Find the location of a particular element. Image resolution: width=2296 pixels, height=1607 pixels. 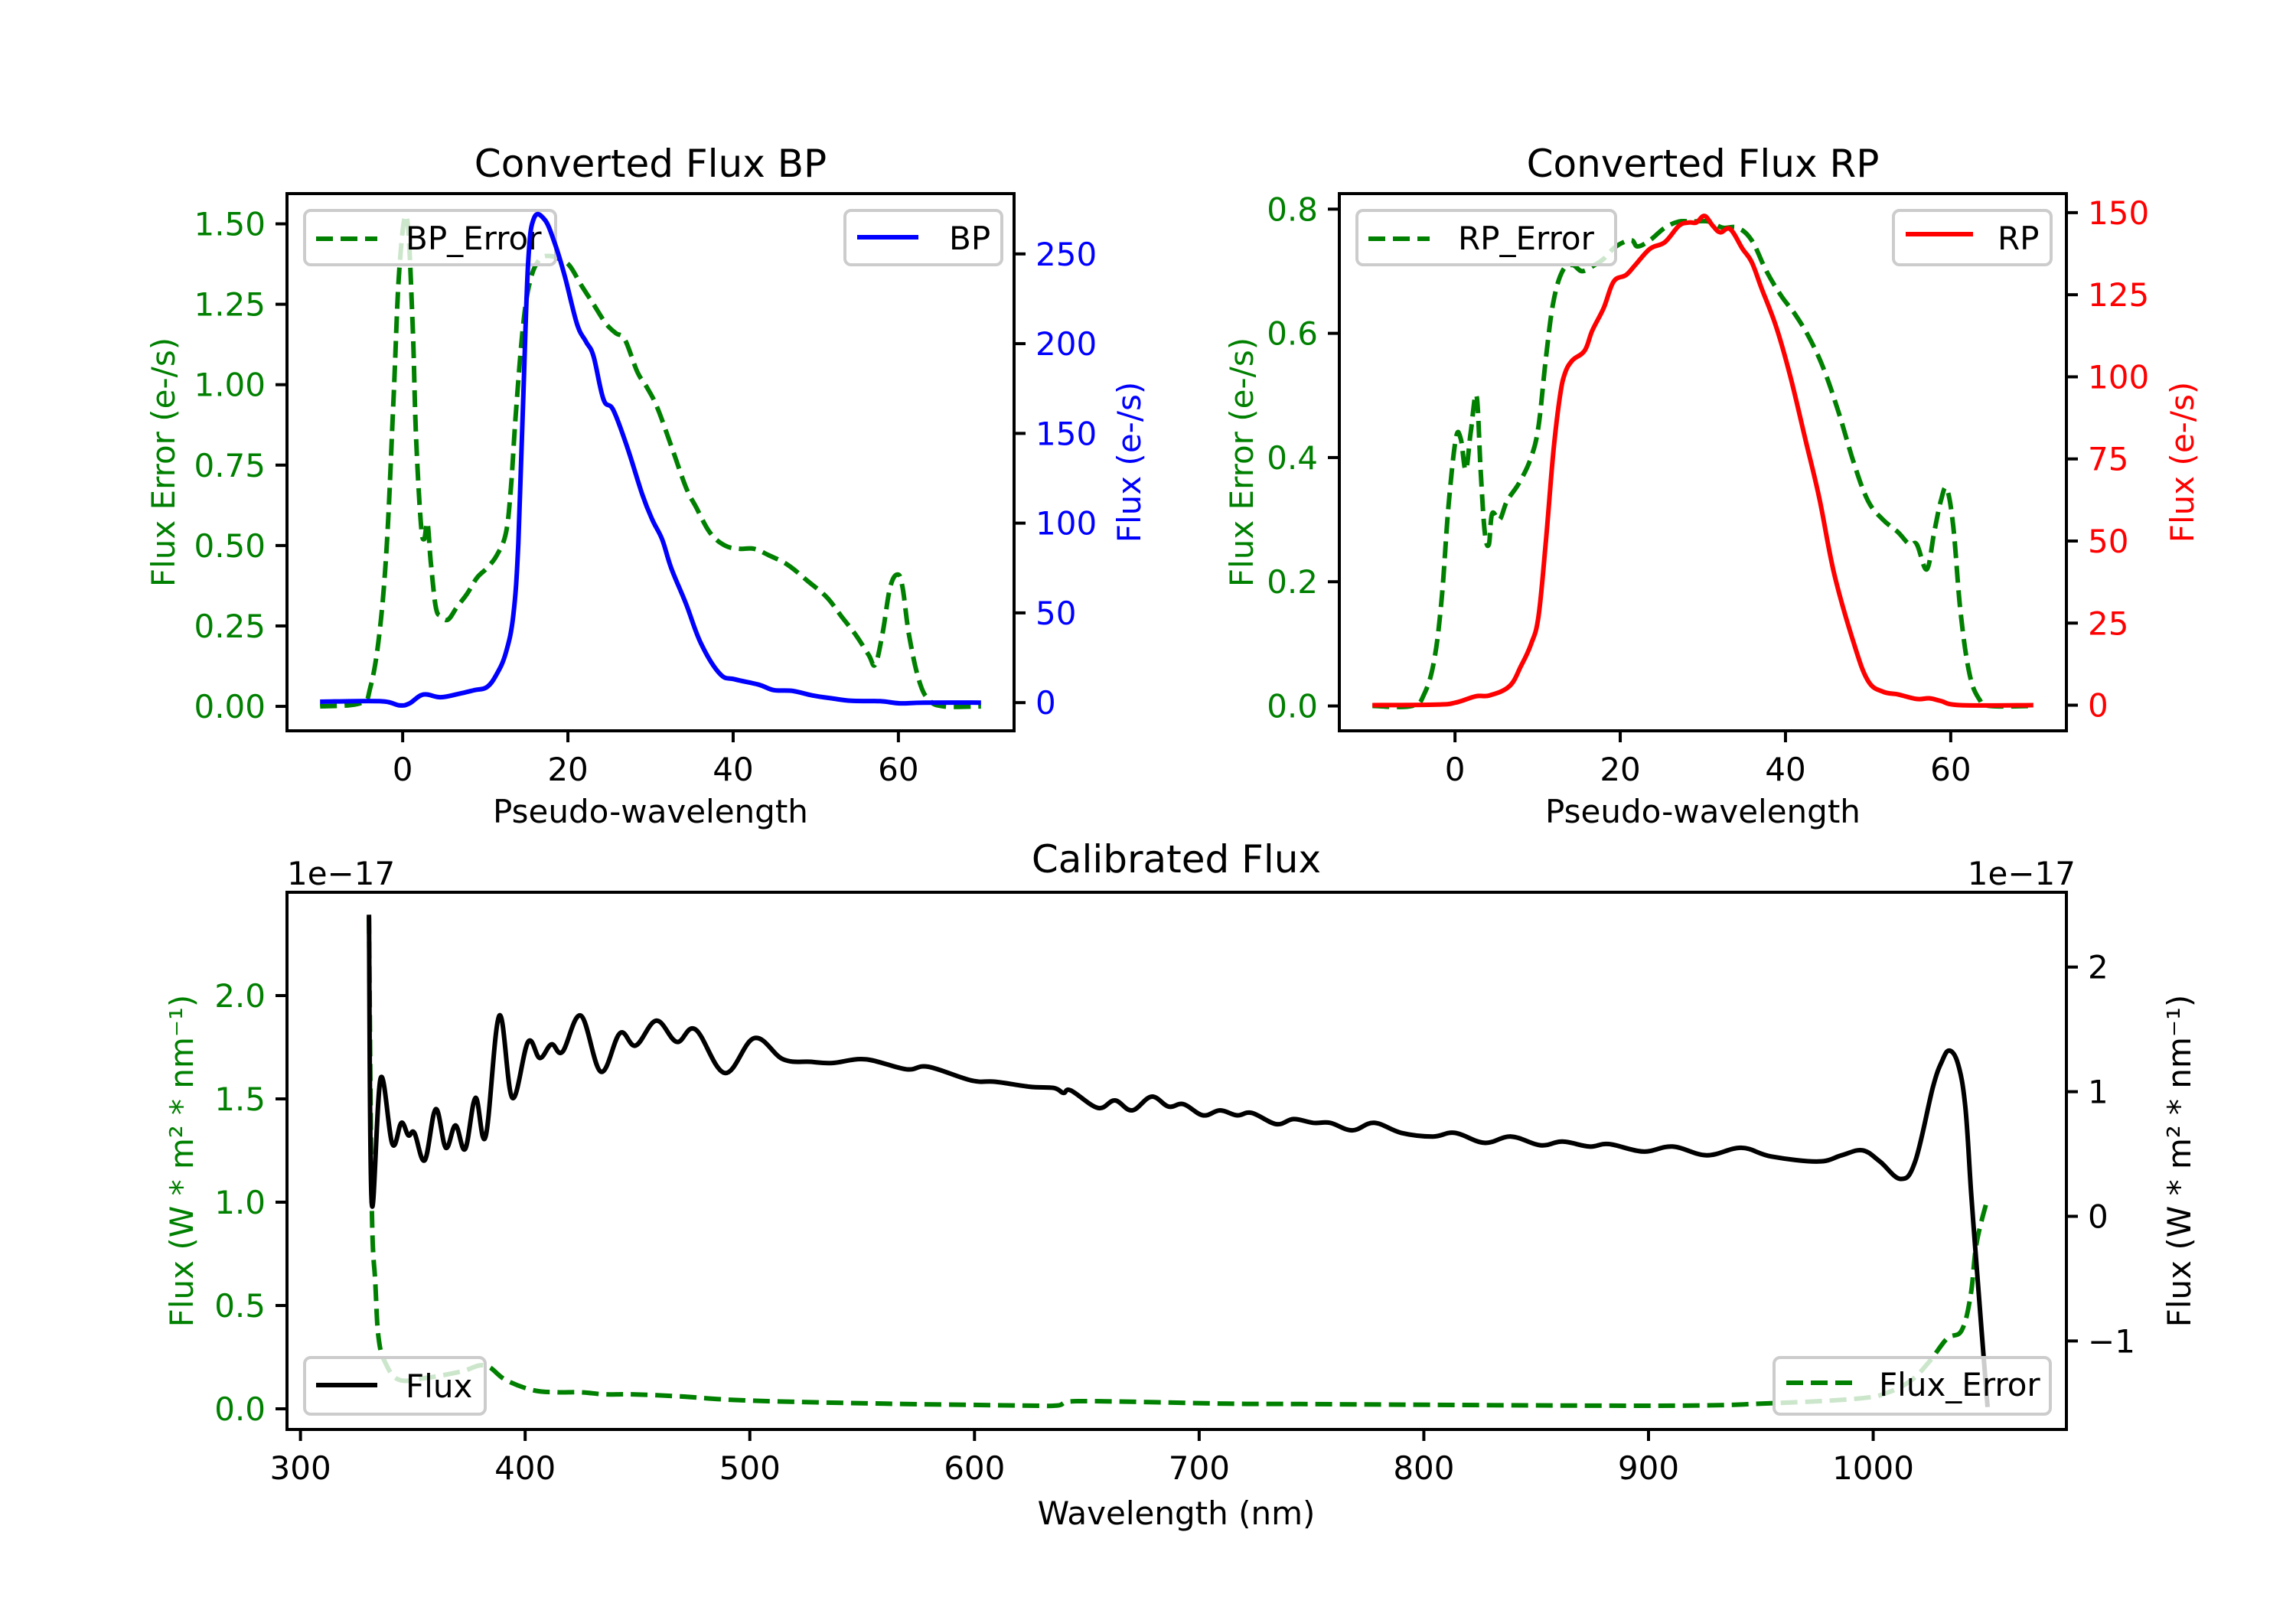

legend-flux-label: Flux is located at coordinates (439, 1386).